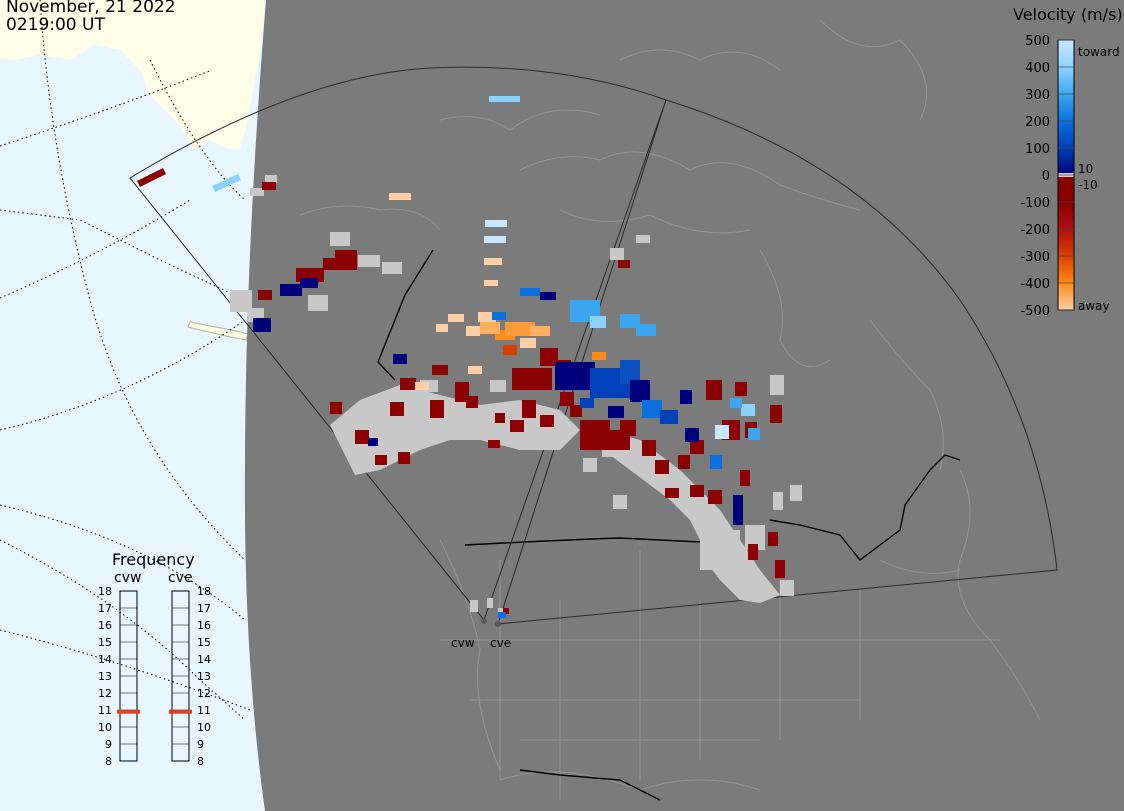 The width and height of the screenshot is (1124, 811). I want to click on velocity-tick-label: 100, so click(1037, 149).